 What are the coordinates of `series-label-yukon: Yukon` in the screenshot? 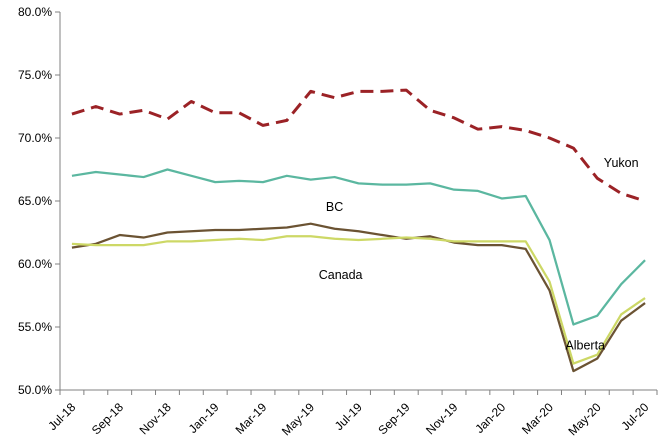 It's located at (621, 163).